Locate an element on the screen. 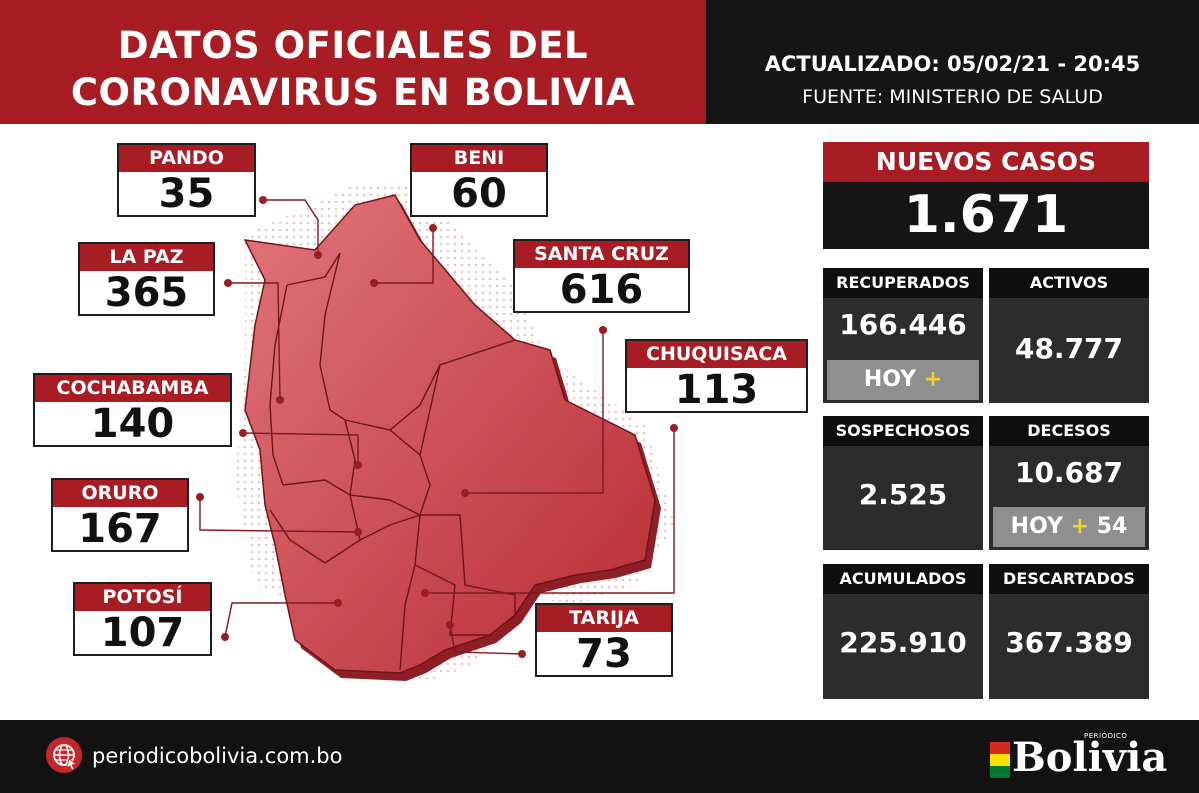  dept-value: 60 is located at coordinates (479, 194).